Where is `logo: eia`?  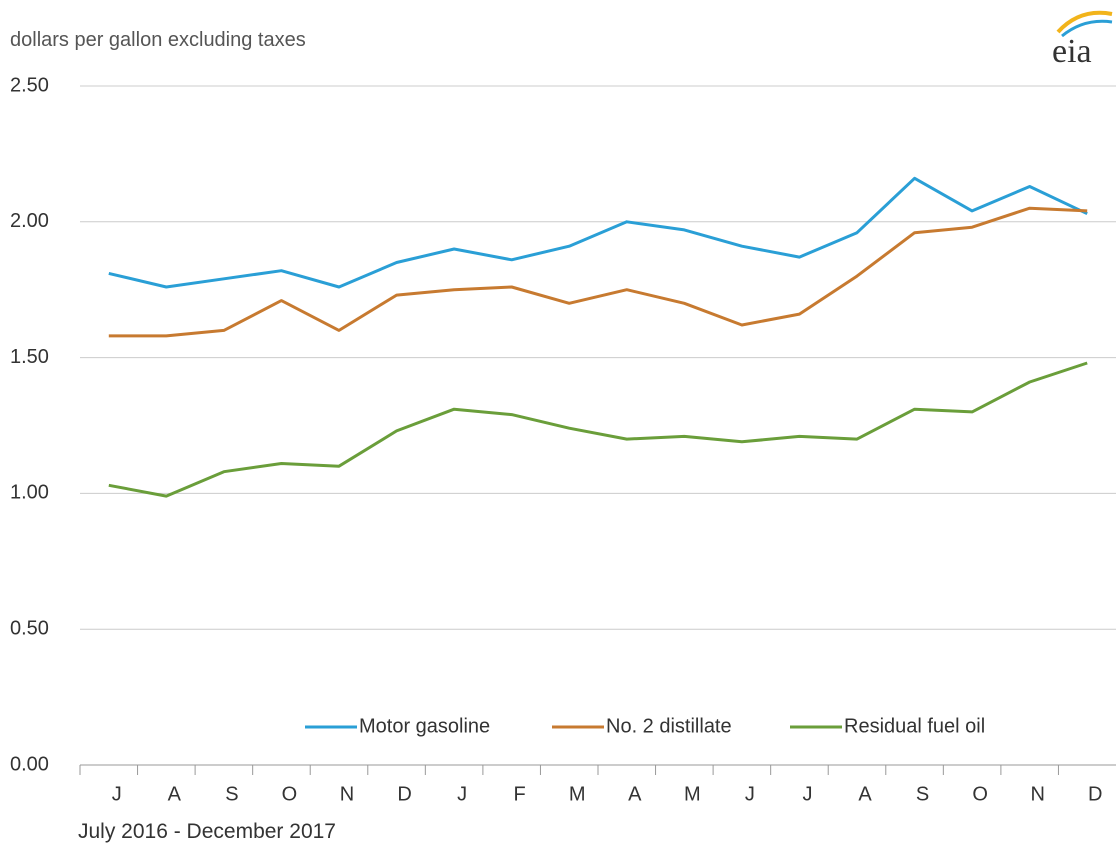 logo: eia is located at coordinates (1072, 51).